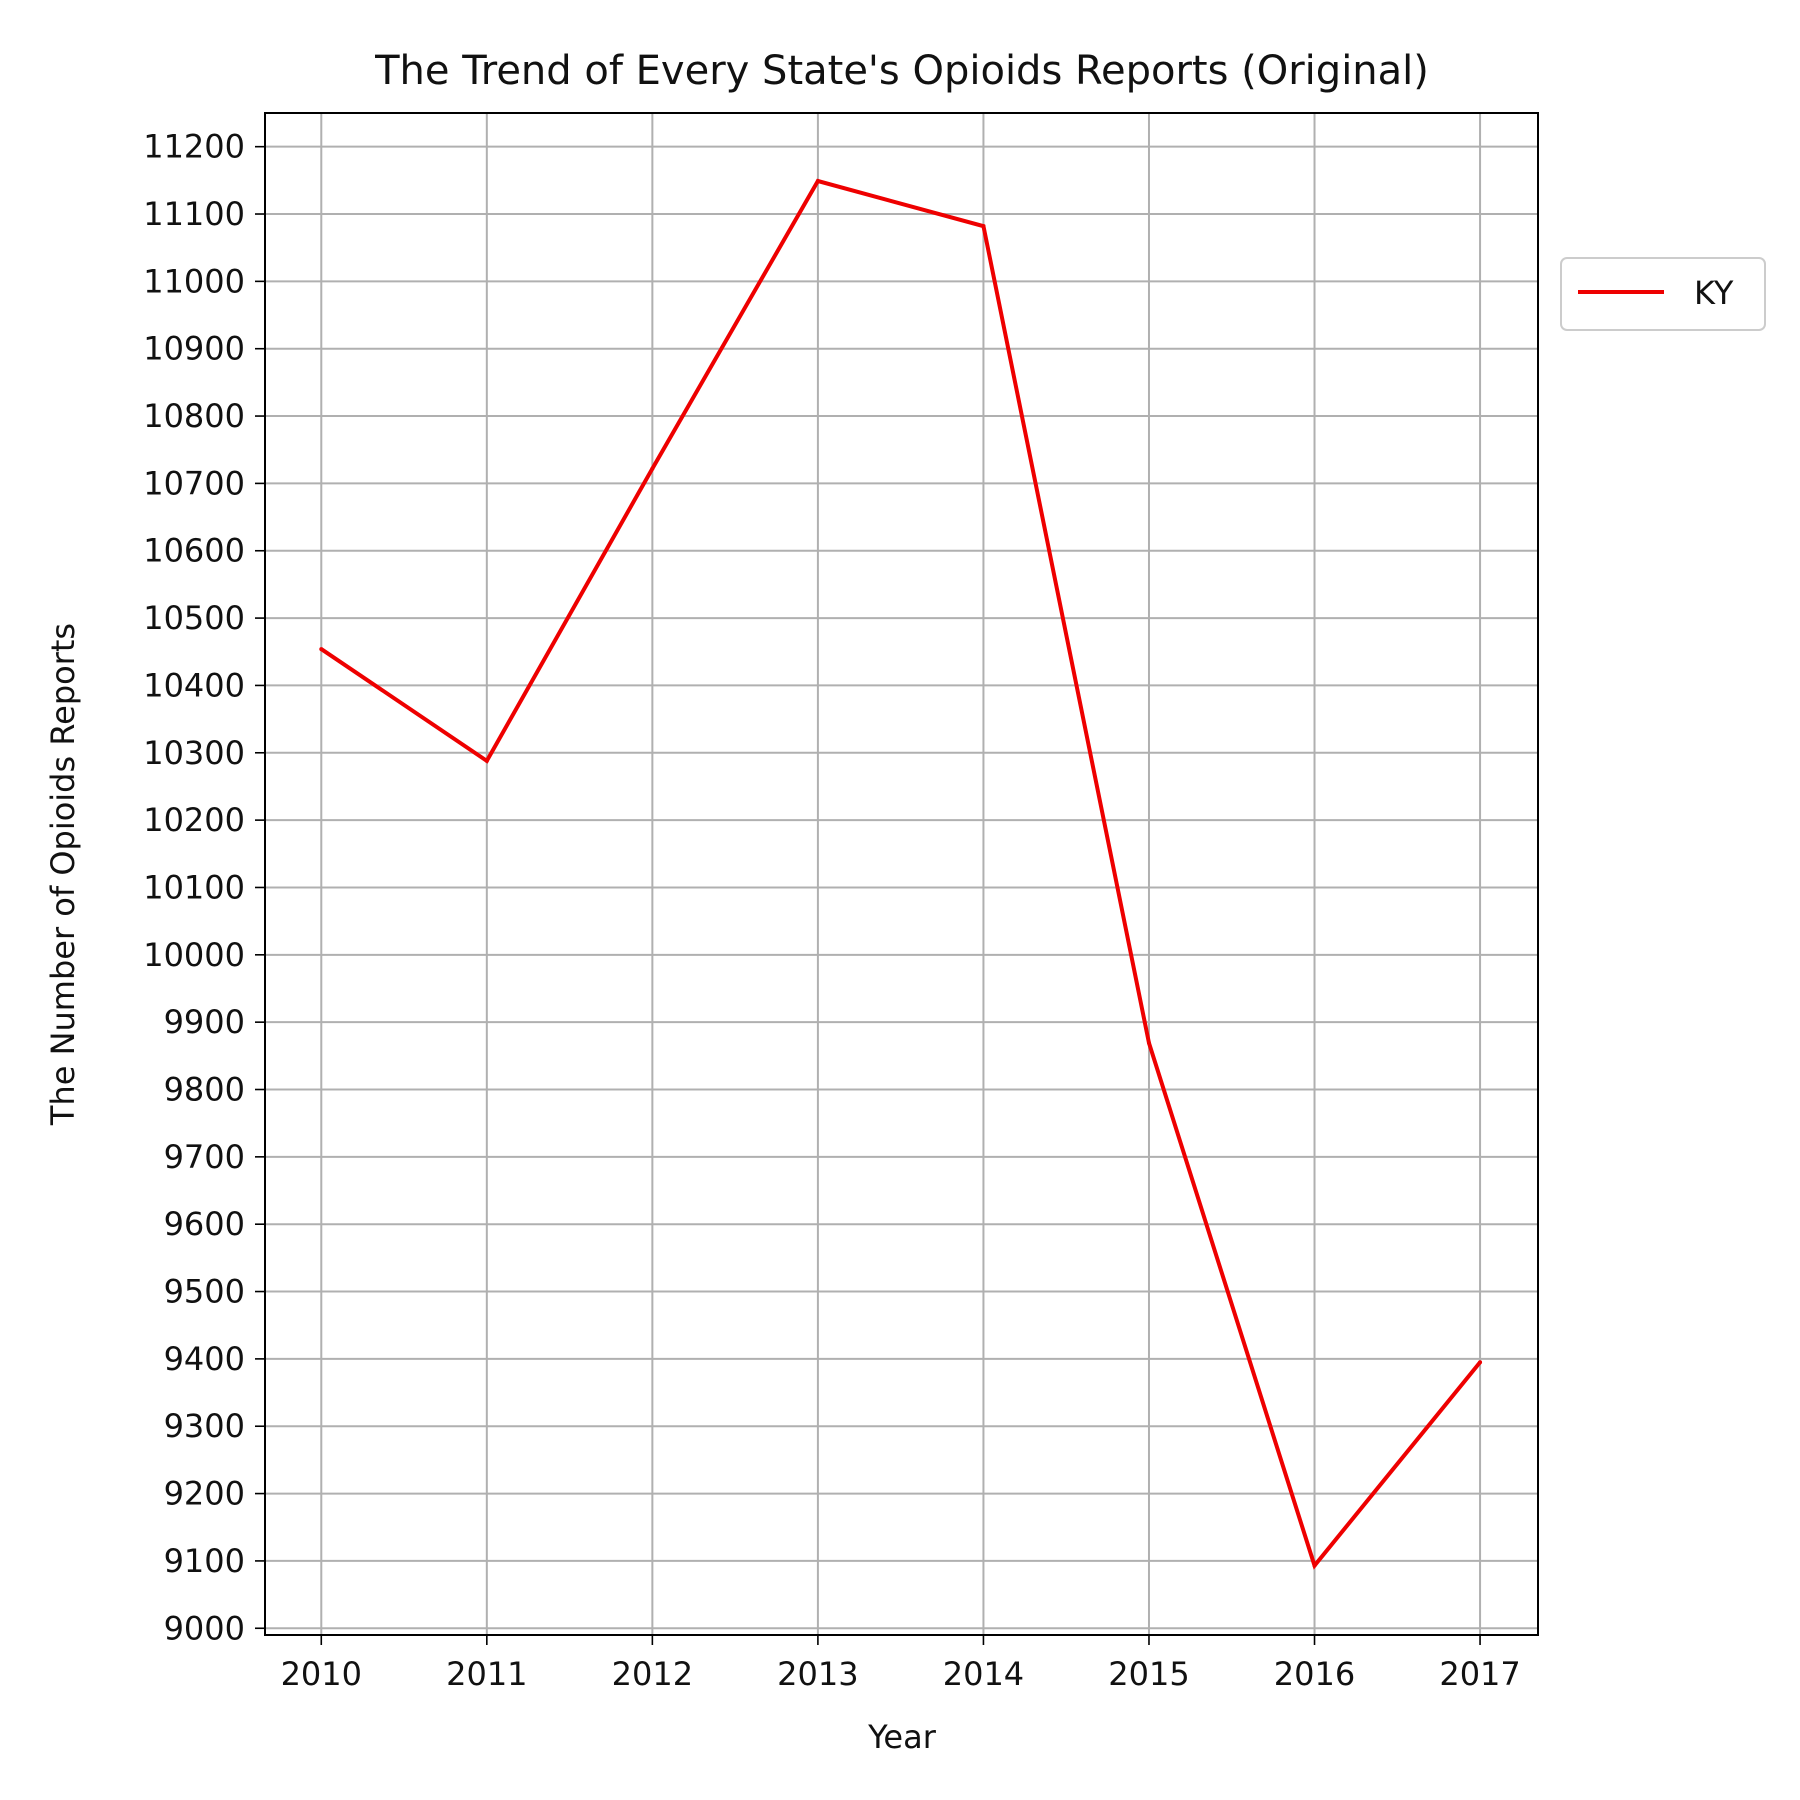 Image resolution: width=1800 pixels, height=1800 pixels. Describe the element at coordinates (204, 1359) in the screenshot. I see `y-tick-label: 9400` at that location.